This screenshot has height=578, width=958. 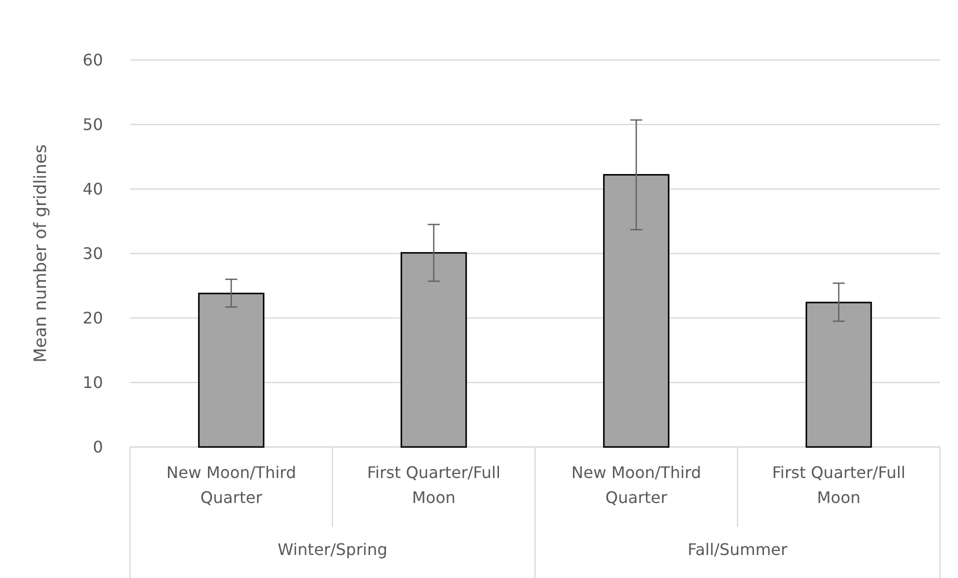 What do you see at coordinates (738, 549) in the screenshot?
I see `text: Fall/Summer` at bounding box center [738, 549].